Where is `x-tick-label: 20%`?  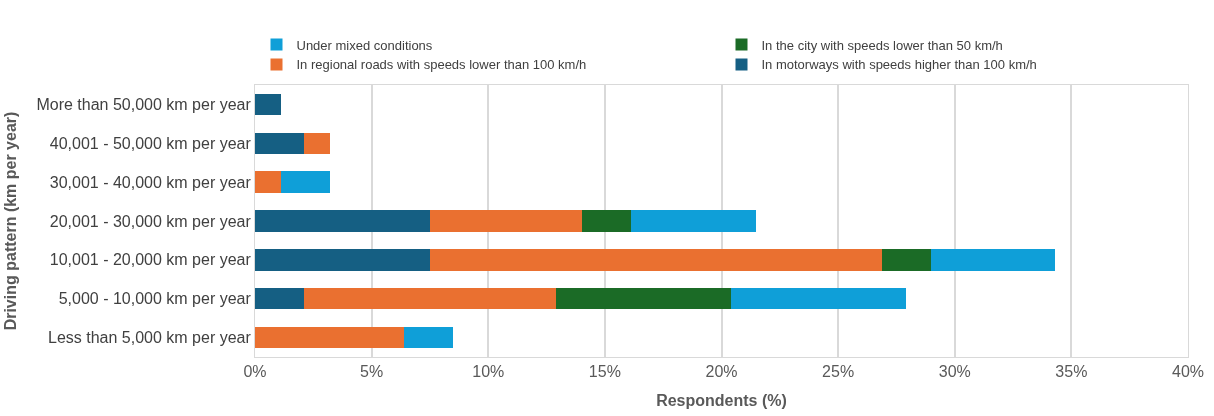
x-tick-label: 20% is located at coordinates (721, 372).